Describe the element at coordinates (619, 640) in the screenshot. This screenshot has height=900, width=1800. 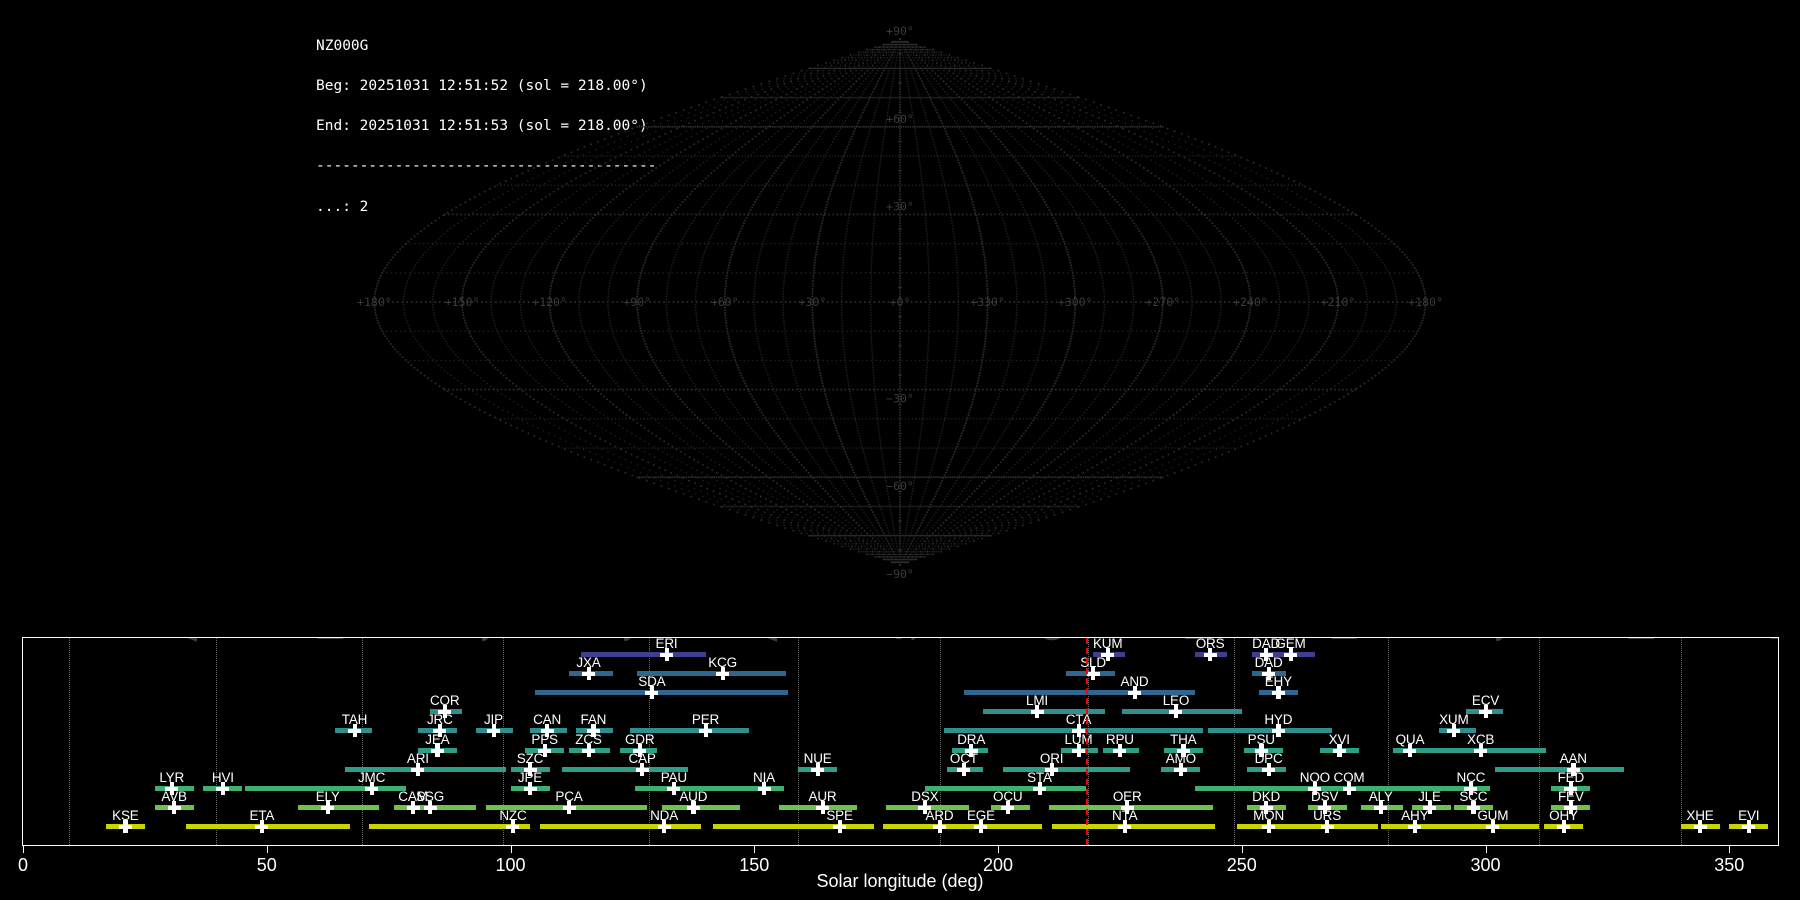
I see `month-label-jul: JUL` at that location.